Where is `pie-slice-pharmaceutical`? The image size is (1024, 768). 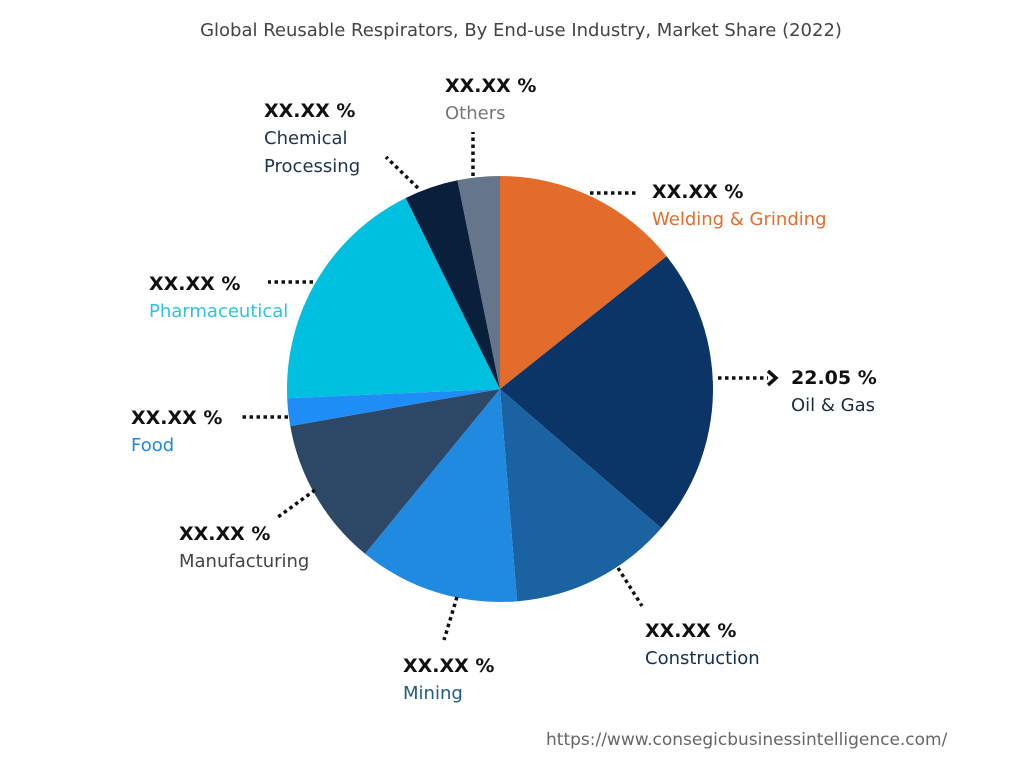 pie-slice-pharmaceutical is located at coordinates (393, 298).